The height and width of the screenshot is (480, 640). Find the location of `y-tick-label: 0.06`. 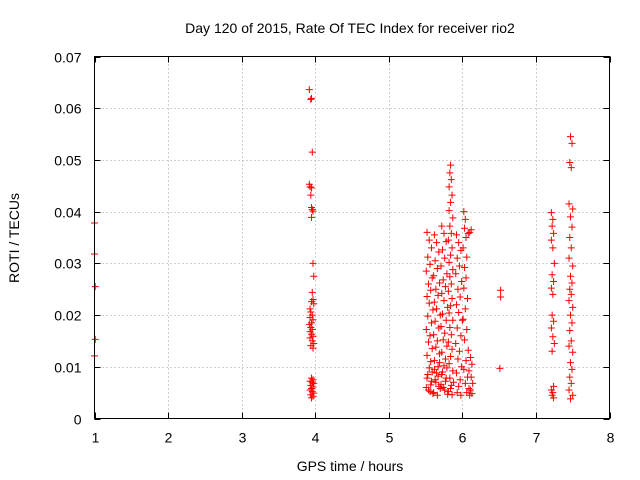

y-tick-label: 0.06 is located at coordinates (67, 109).